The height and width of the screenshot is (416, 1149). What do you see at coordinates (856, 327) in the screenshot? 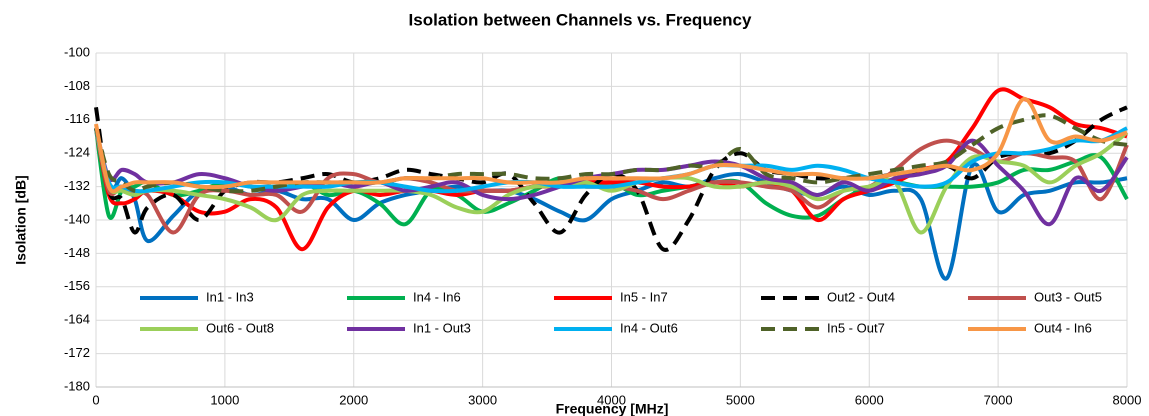
I see `legend-label: In5 - Out7` at bounding box center [856, 327].